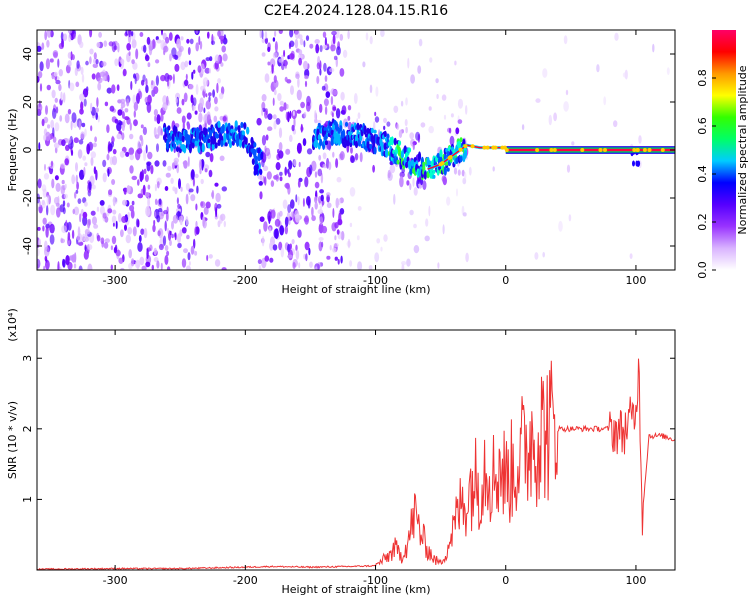  I want to click on spectrogram-x-tick-label: -100, so click(375, 280).